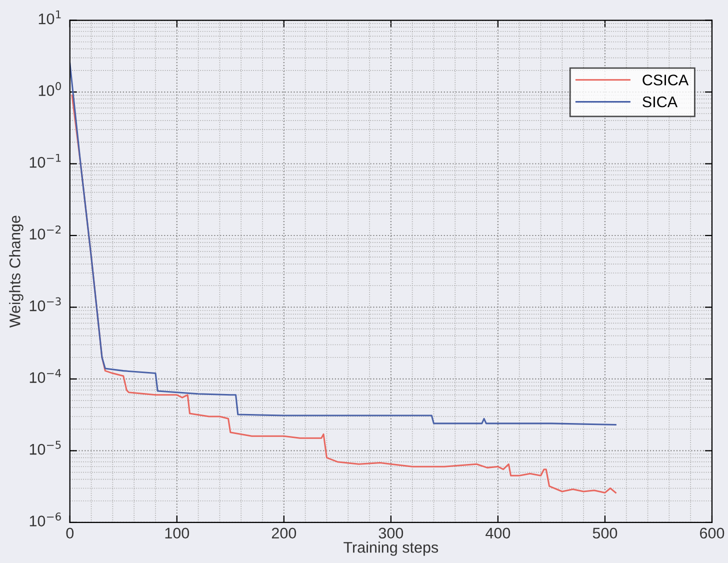 The image size is (728, 563). Describe the element at coordinates (49, 89) in the screenshot. I see `y-tick-label: 10$^{0}$` at that location.